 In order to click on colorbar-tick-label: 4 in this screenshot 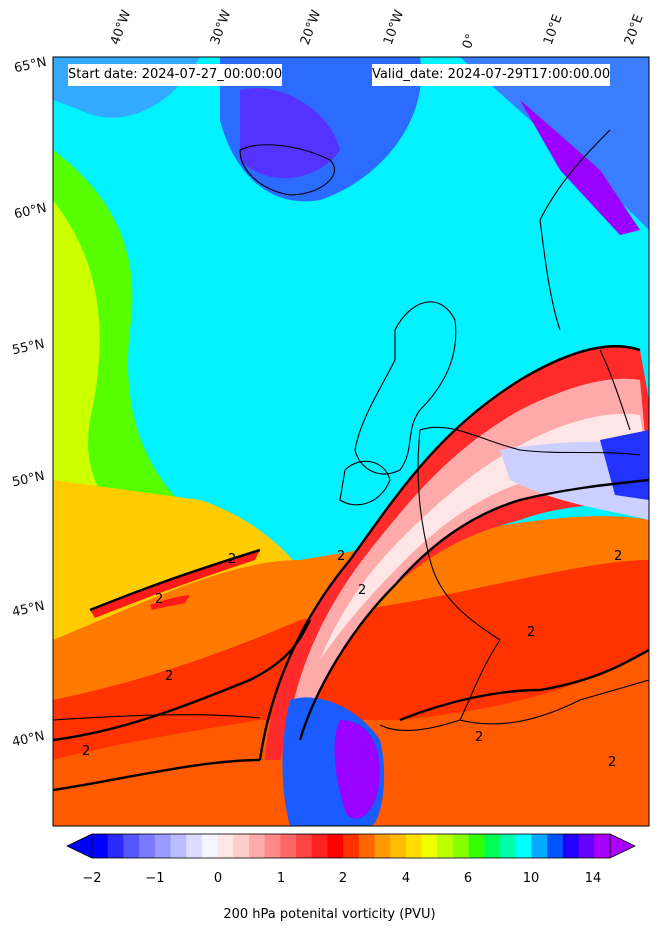, I will do `click(406, 878)`.